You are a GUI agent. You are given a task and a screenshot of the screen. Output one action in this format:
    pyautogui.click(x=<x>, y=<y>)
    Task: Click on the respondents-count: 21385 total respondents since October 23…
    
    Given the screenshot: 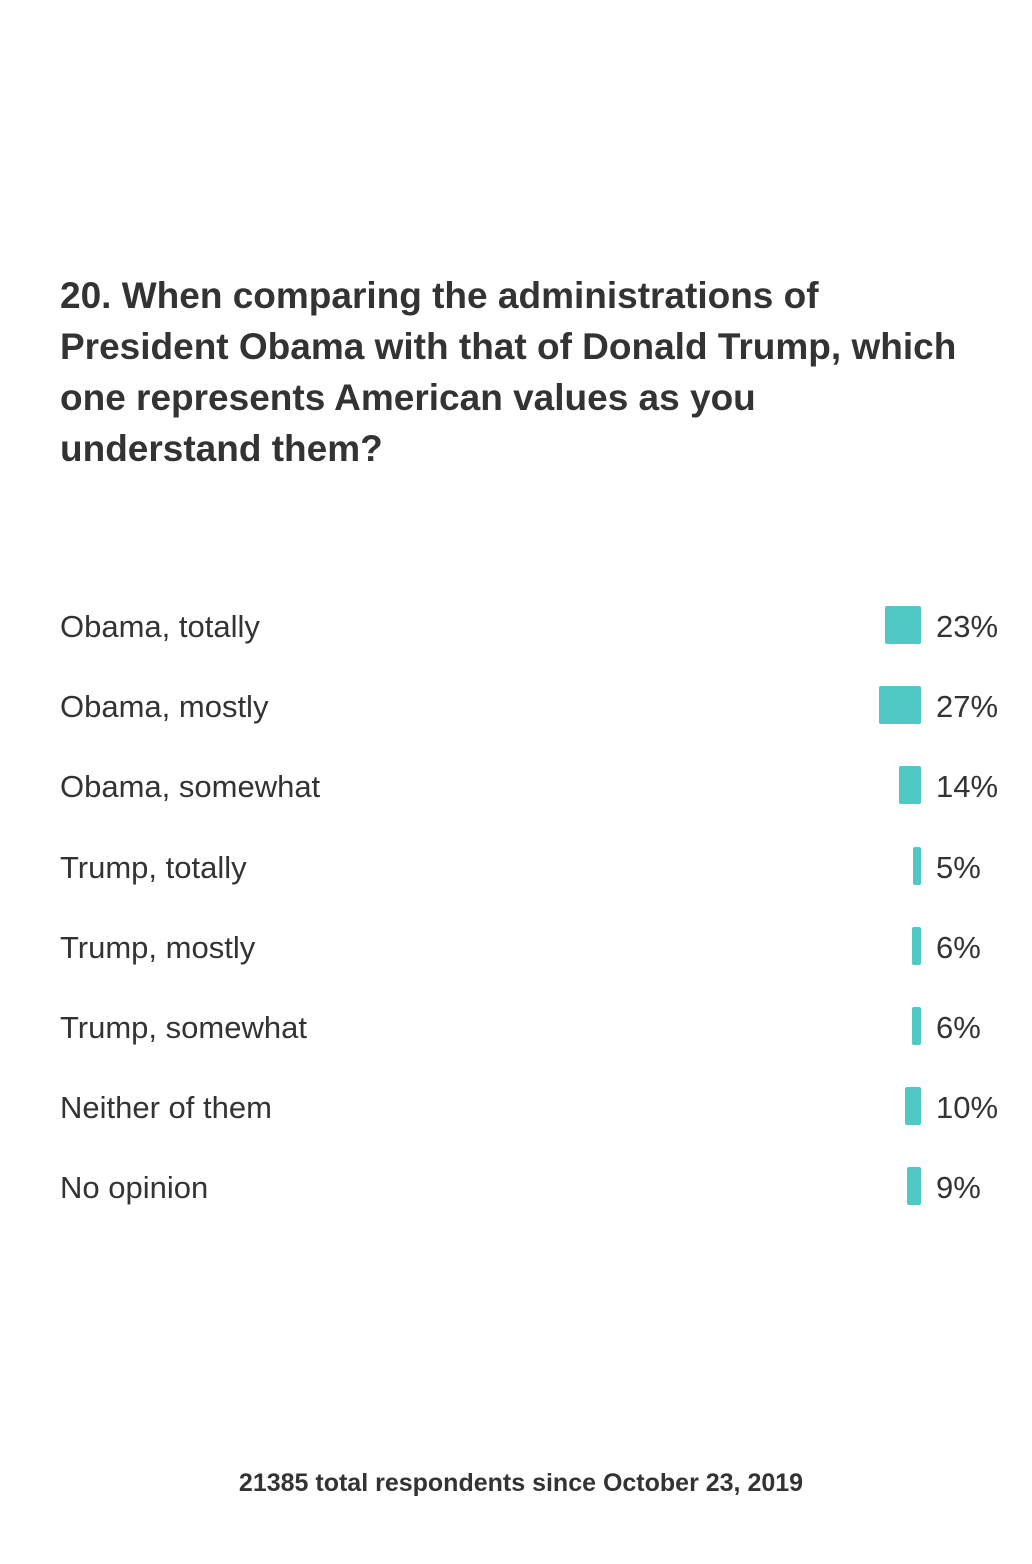 What is the action you would take?
    pyautogui.click(x=521, y=1483)
    